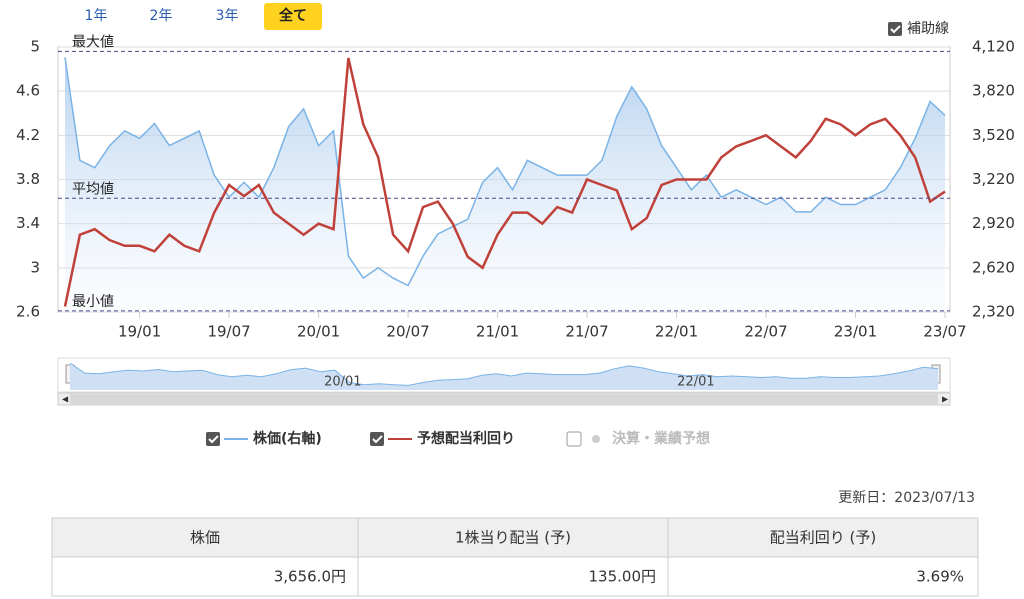 The width and height of the screenshot is (1024, 599). Describe the element at coordinates (342, 382) in the screenshot. I see `navigator-label: 20/01` at that location.